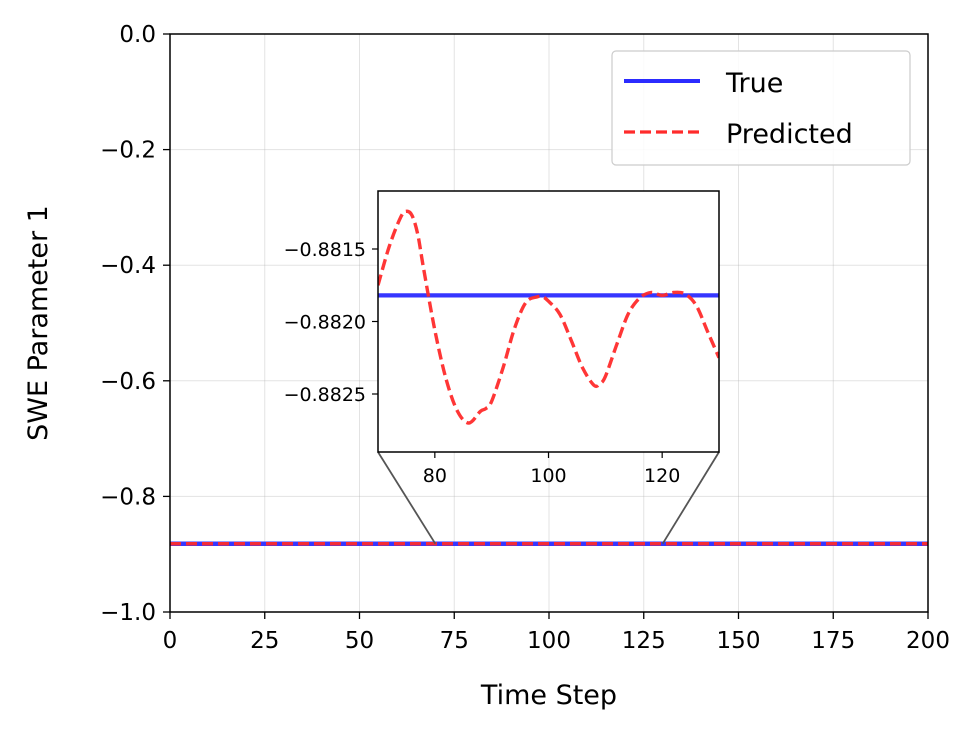 Image resolution: width=980 pixels, height=734 pixels. I want to click on y-tick-label: −0.2, so click(128, 151).